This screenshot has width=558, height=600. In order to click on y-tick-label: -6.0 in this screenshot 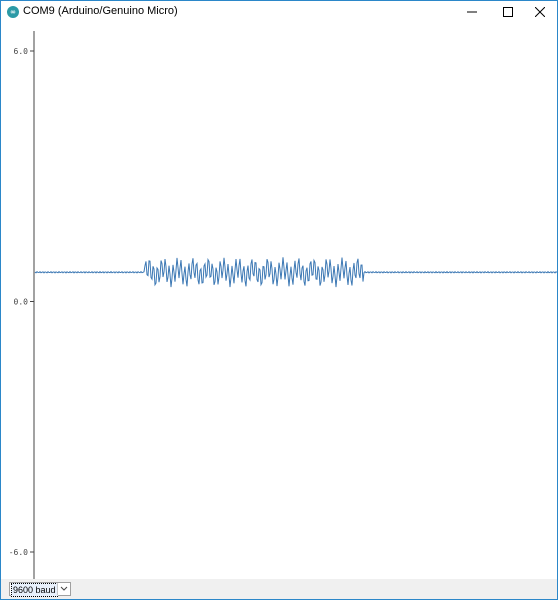, I will do `click(18, 552)`.